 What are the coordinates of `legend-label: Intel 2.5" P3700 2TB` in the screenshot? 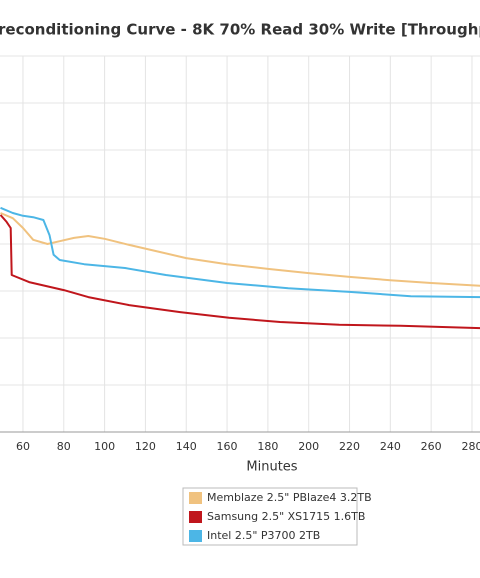 It's located at (263, 535).